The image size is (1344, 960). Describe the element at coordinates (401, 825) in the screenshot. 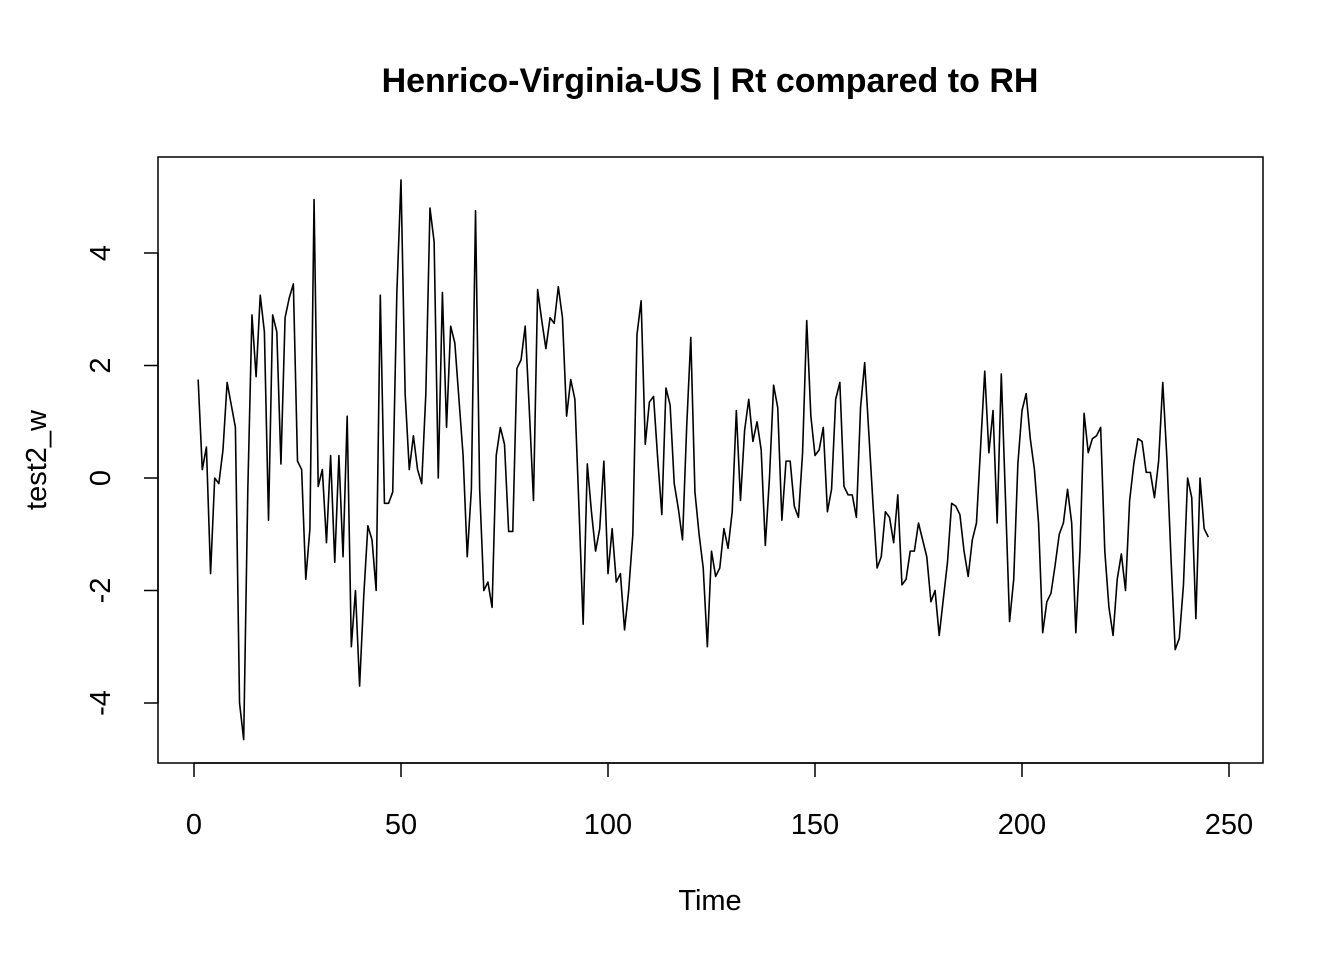

I see `x-tick-label: 50` at that location.